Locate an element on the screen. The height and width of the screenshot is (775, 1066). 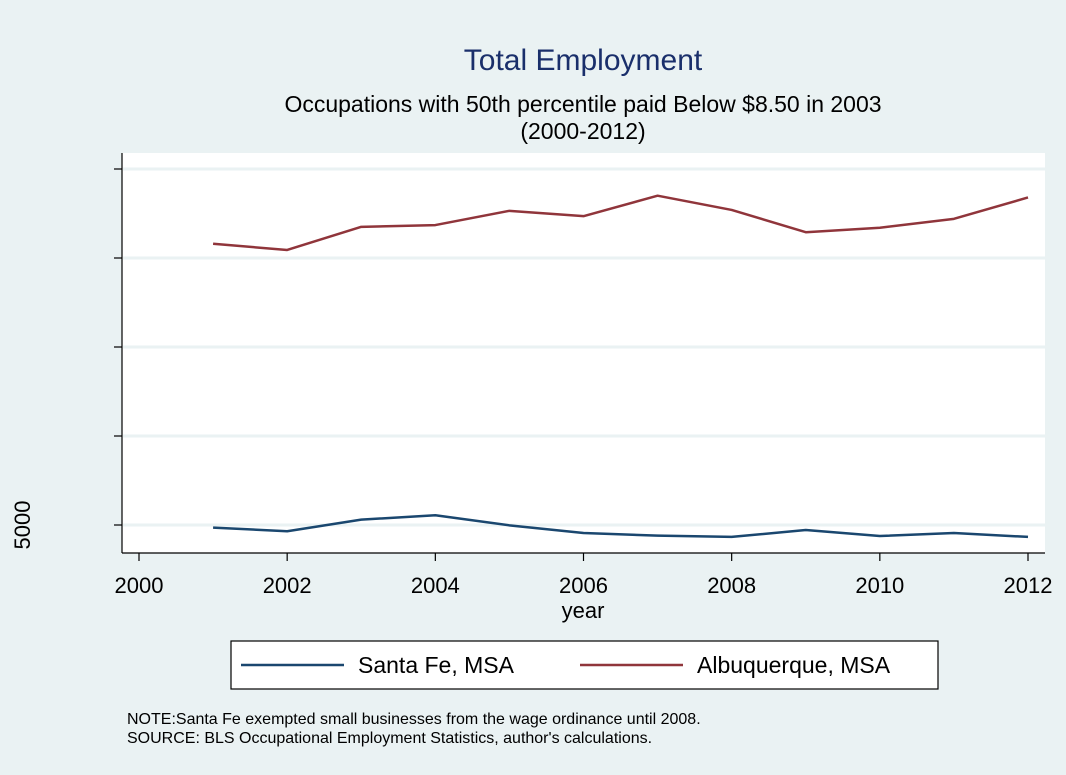
x-tick-label-2008: 2008 is located at coordinates (731, 585).